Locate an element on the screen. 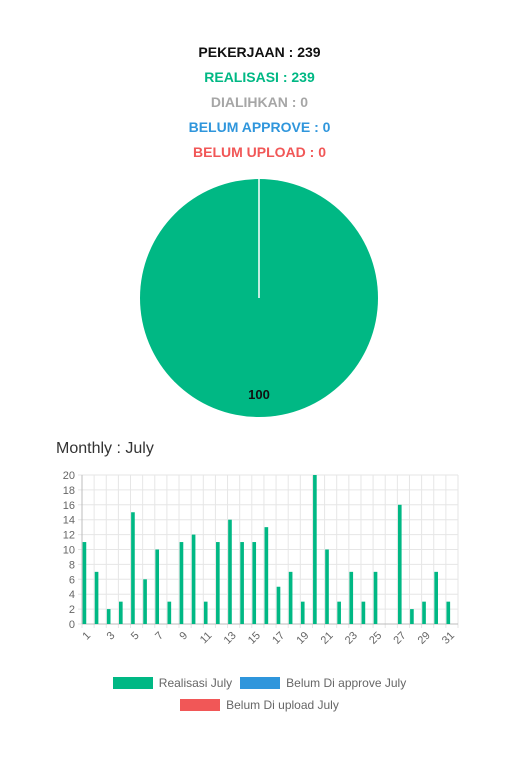 This screenshot has width=519, height=763. legend-row-1: Realisasi July Belum Di approve July is located at coordinates (259, 683).